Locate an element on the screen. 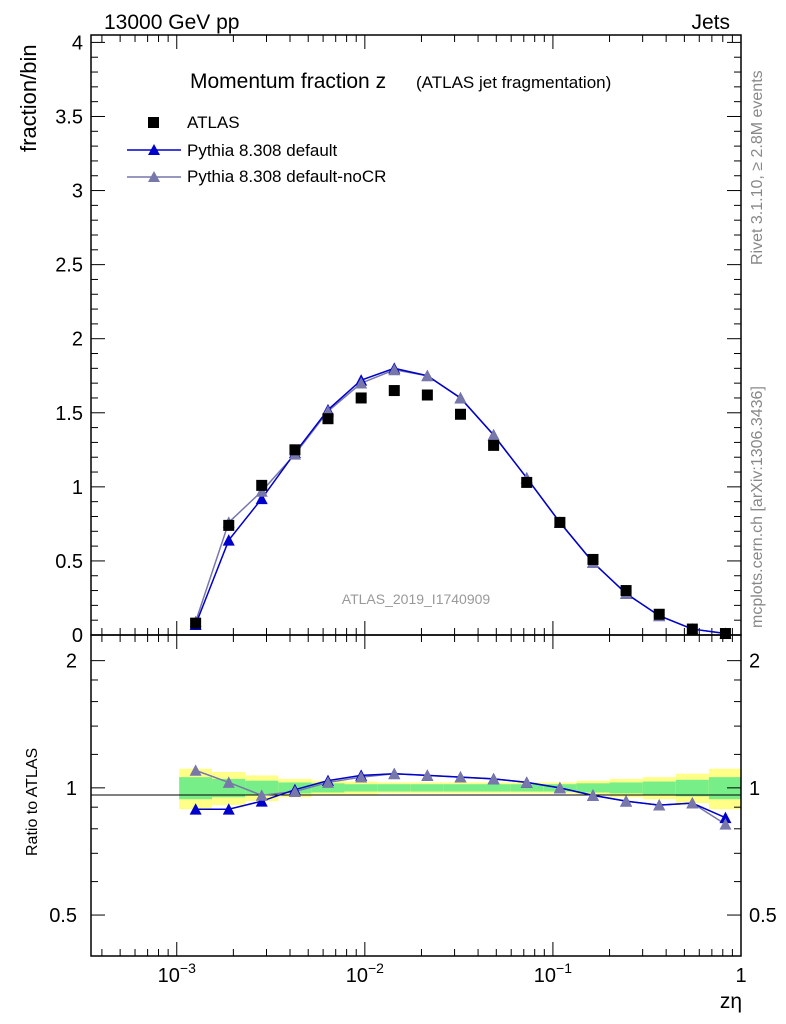 The width and height of the screenshot is (786, 1024). x-tick-label: 10⁻² is located at coordinates (365, 973).